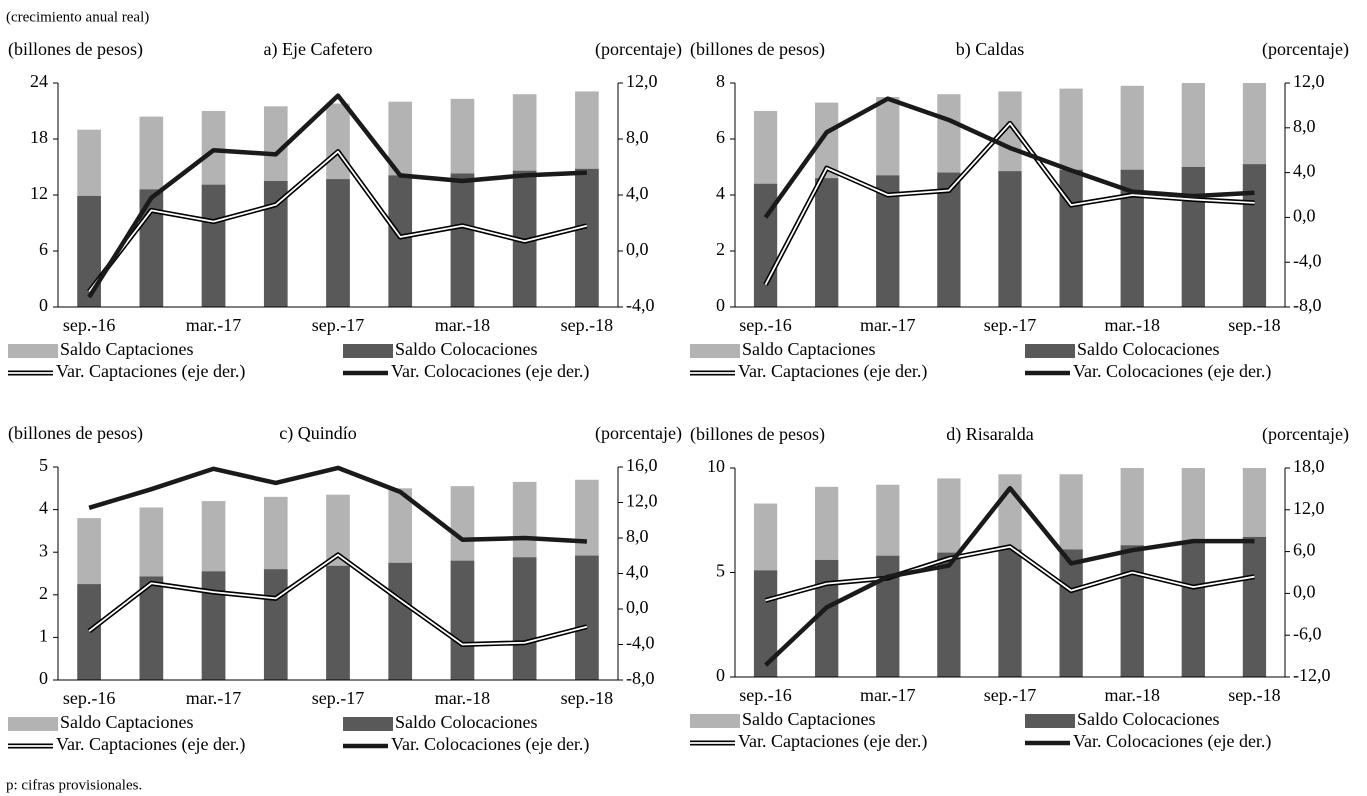 This screenshot has width=1367, height=796. I want to click on panel-title: b) Caldas, so click(990, 49).